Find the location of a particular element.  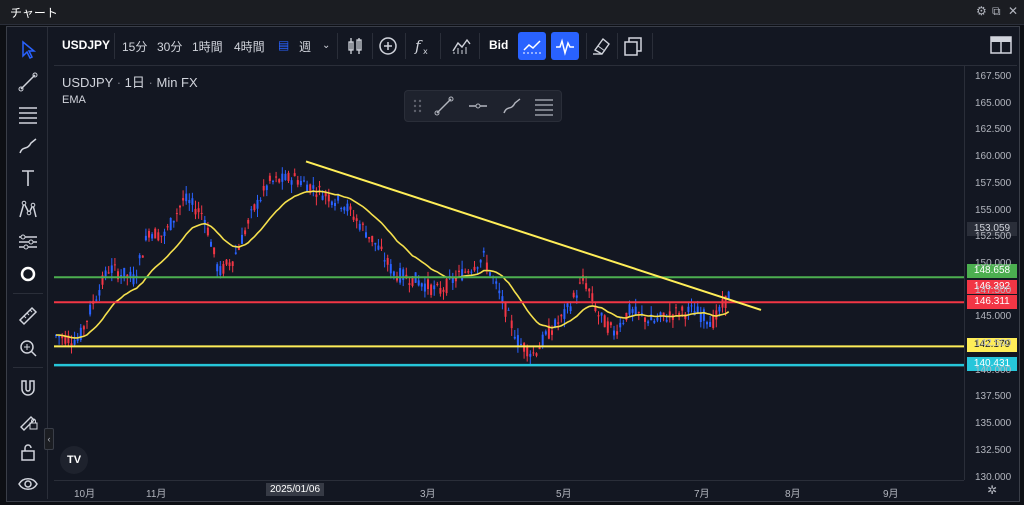

bid-button: Bid is located at coordinates (499, 45).